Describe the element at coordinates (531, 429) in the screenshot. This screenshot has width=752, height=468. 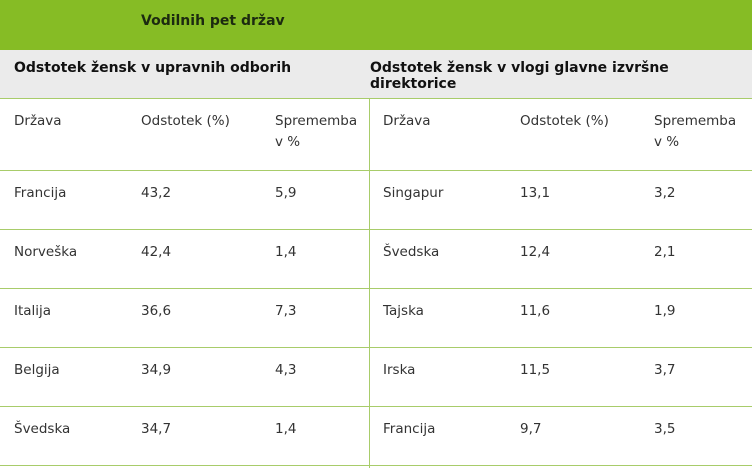
I see `table-cell: 9,7` at that location.